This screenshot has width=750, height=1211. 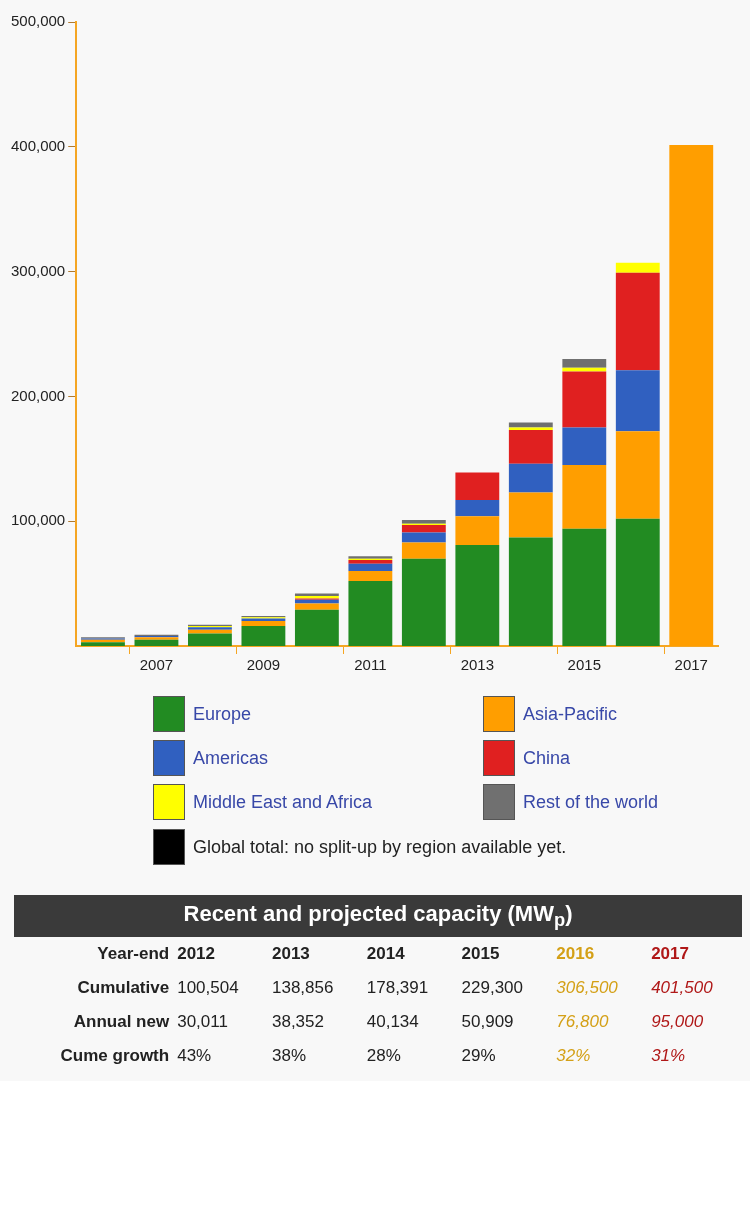 What do you see at coordinates (202, 1022) in the screenshot?
I see `text: 30,011` at bounding box center [202, 1022].